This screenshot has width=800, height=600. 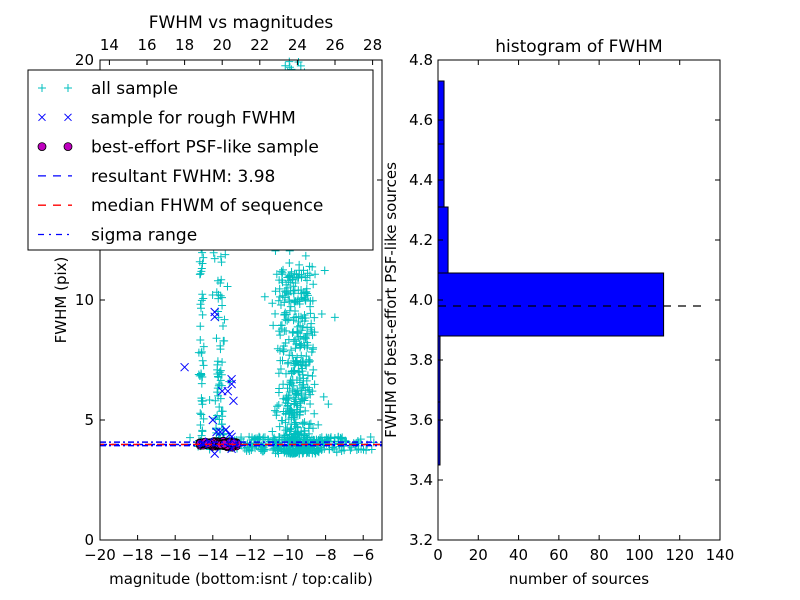 I want to click on y-tick-label: 10, so click(x=84, y=300).